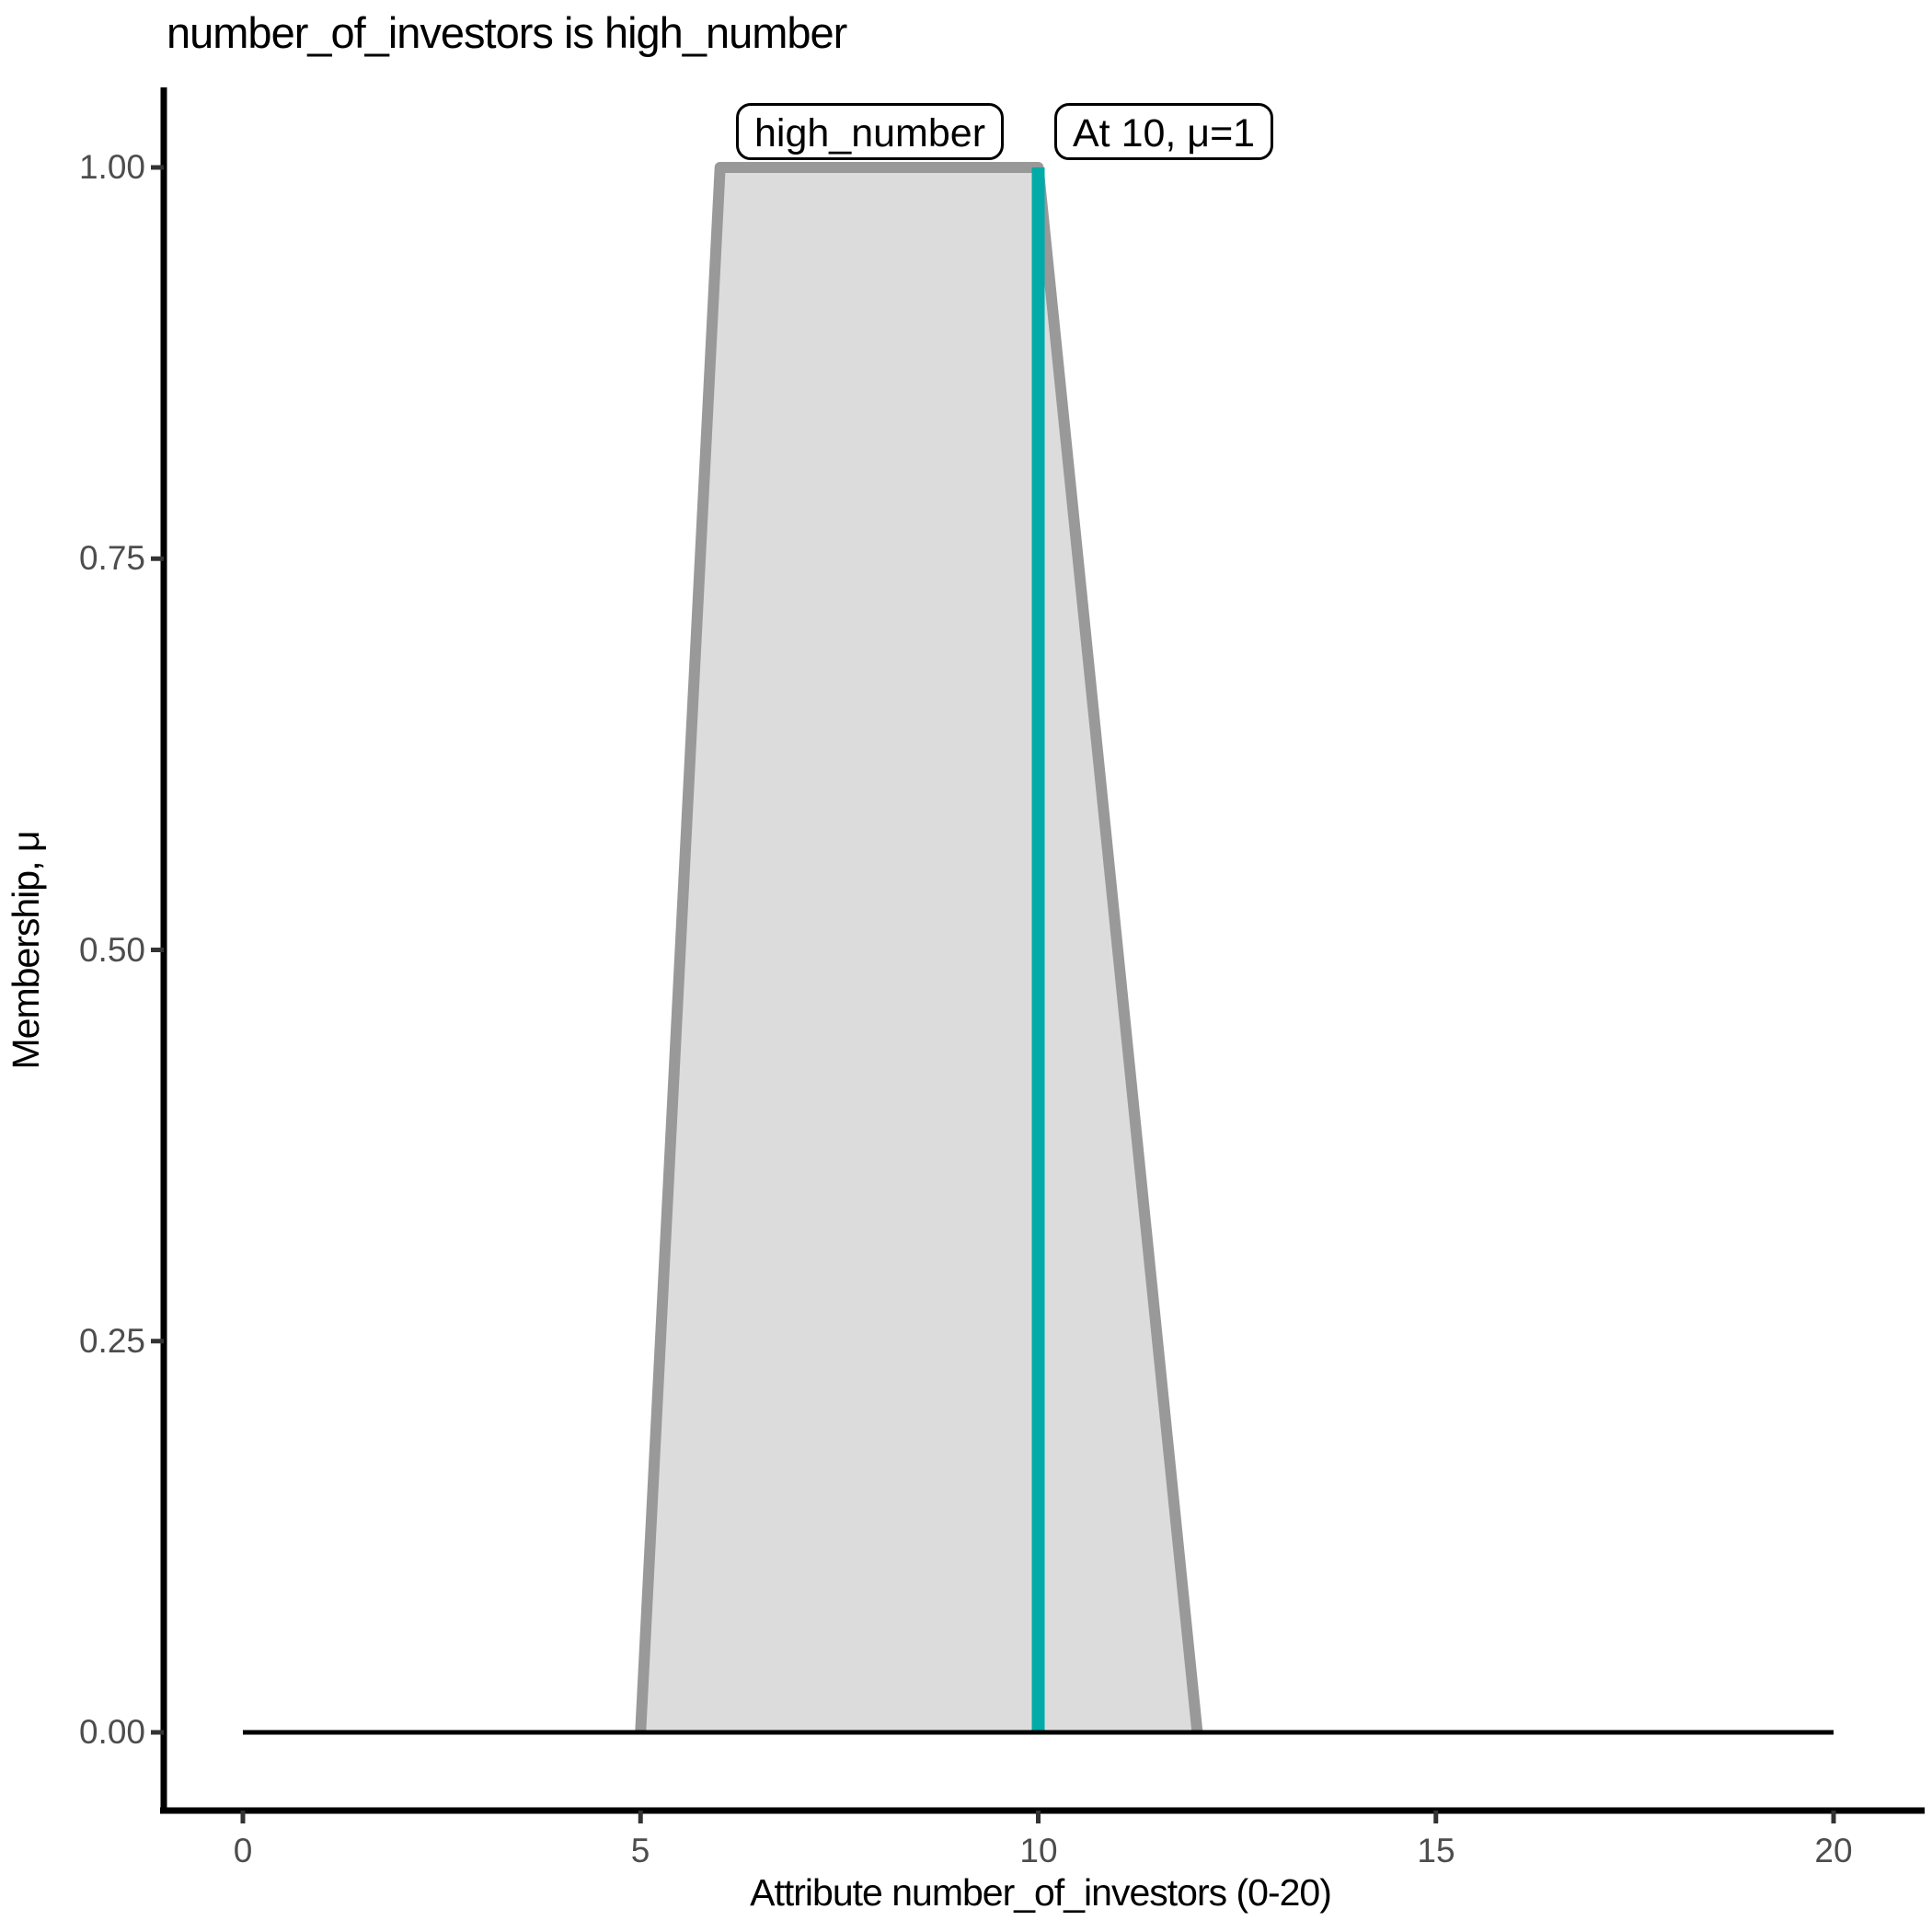  What do you see at coordinates (111, 1732) in the screenshot?
I see `y-tick-label-0.00: 0.00` at bounding box center [111, 1732].